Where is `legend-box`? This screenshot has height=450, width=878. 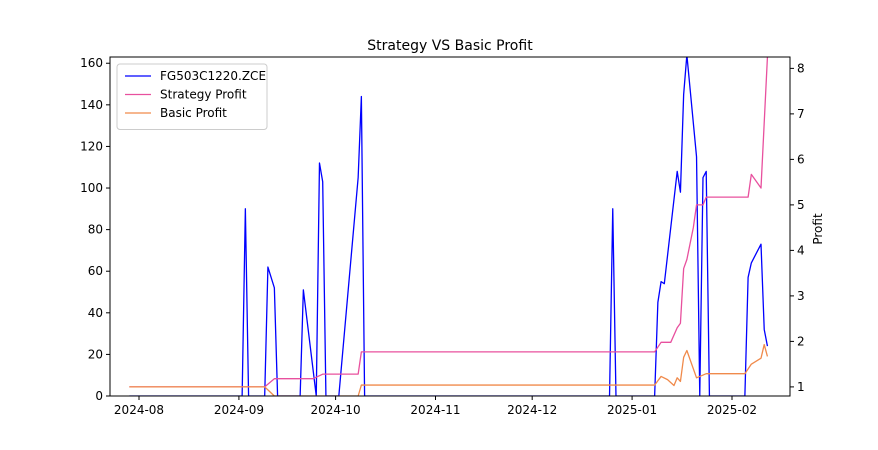
legend-box is located at coordinates (192, 96).